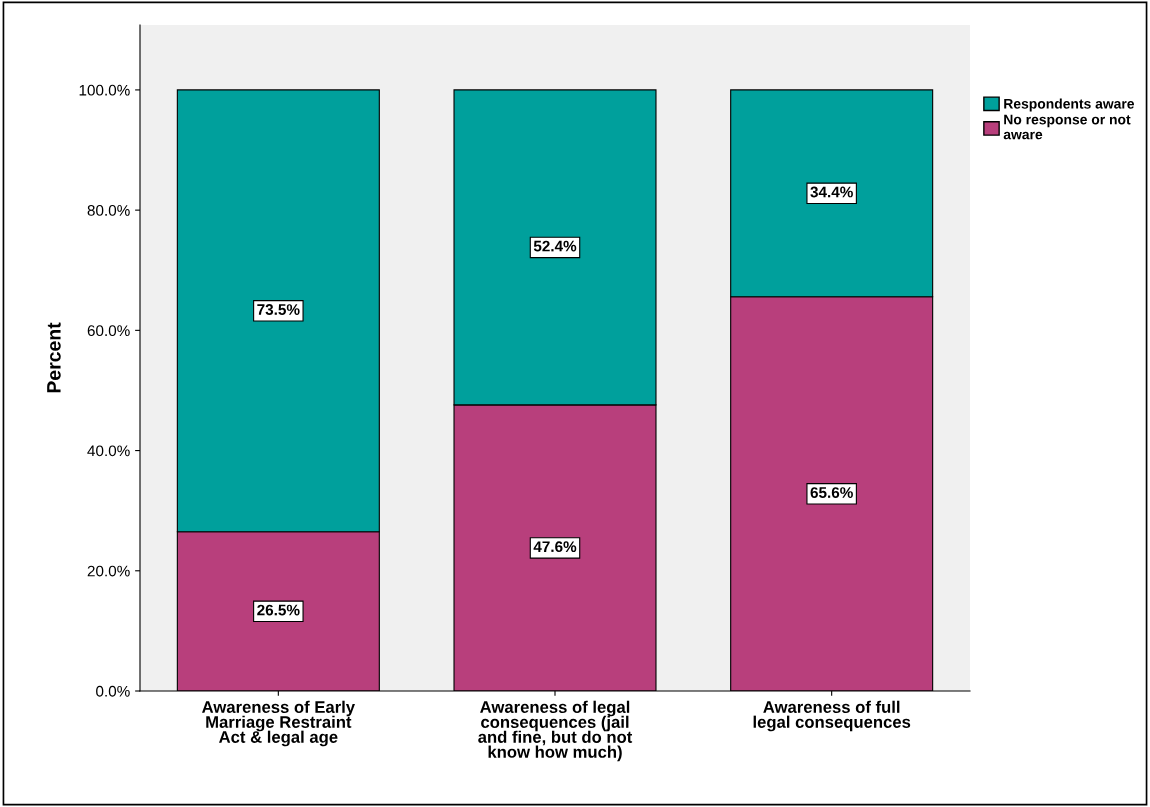 The height and width of the screenshot is (807, 1150). I want to click on y-axis-title: Percent, so click(54, 357).